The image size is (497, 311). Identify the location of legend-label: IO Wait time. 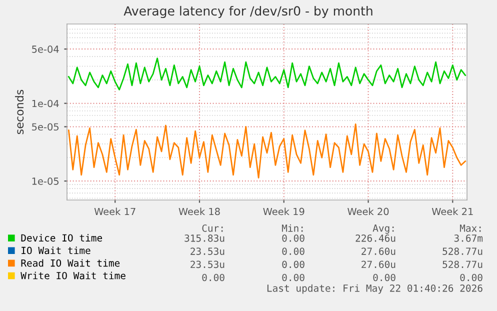
(56, 250).